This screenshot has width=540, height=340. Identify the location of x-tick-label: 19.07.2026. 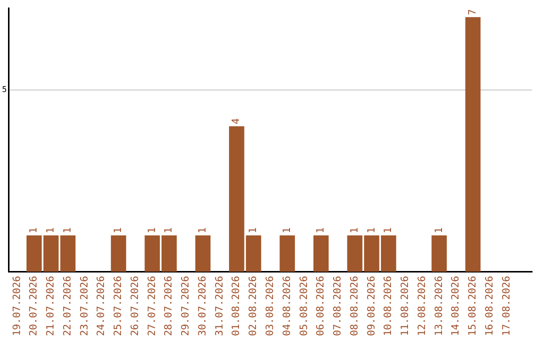
(17, 306).